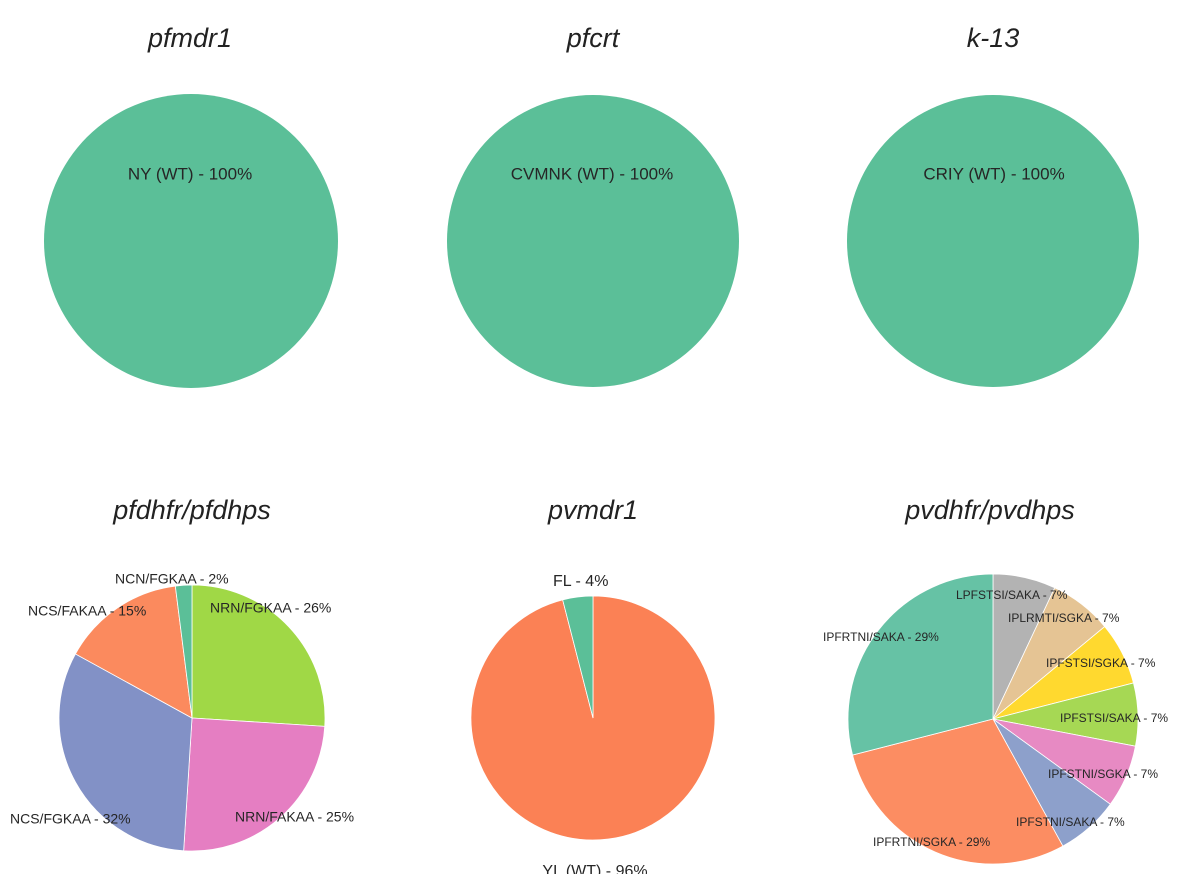  What do you see at coordinates (592, 510) in the screenshot?
I see `chart-title: pvmdr1` at bounding box center [592, 510].